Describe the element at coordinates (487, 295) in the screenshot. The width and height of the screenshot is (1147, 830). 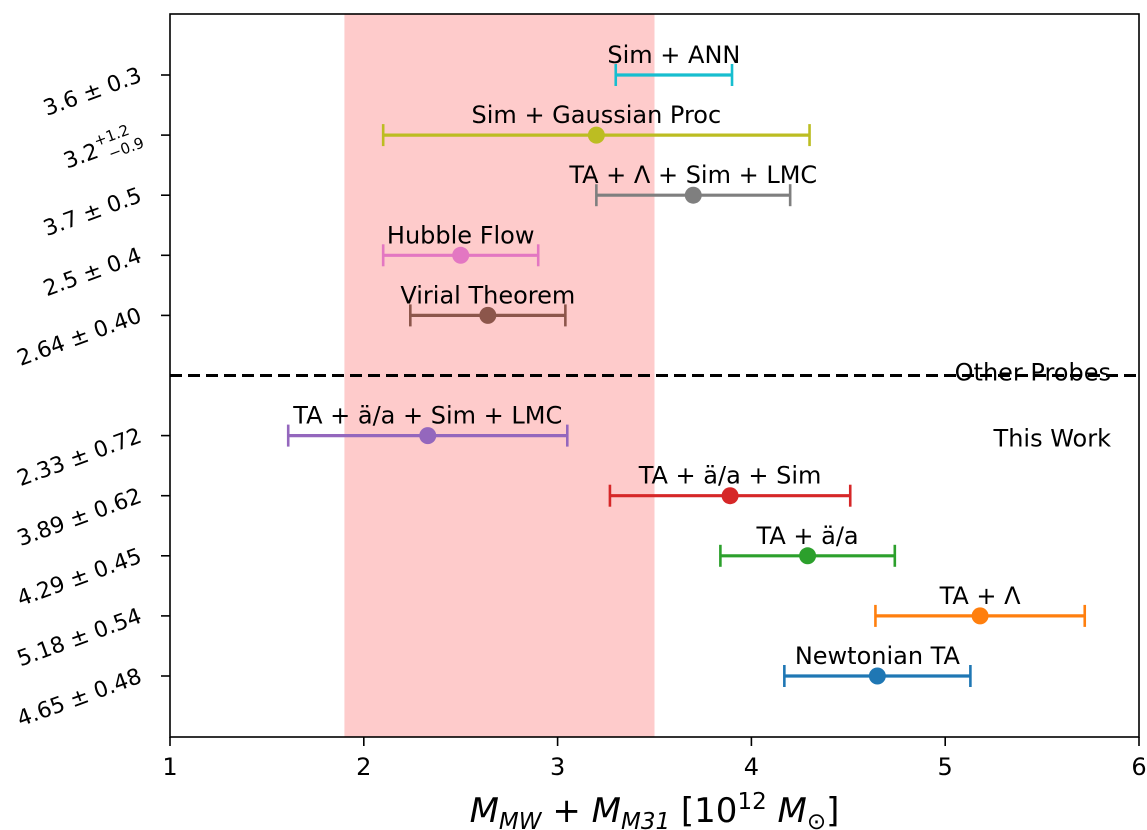
I see `point-label: Virial Theorem` at that location.